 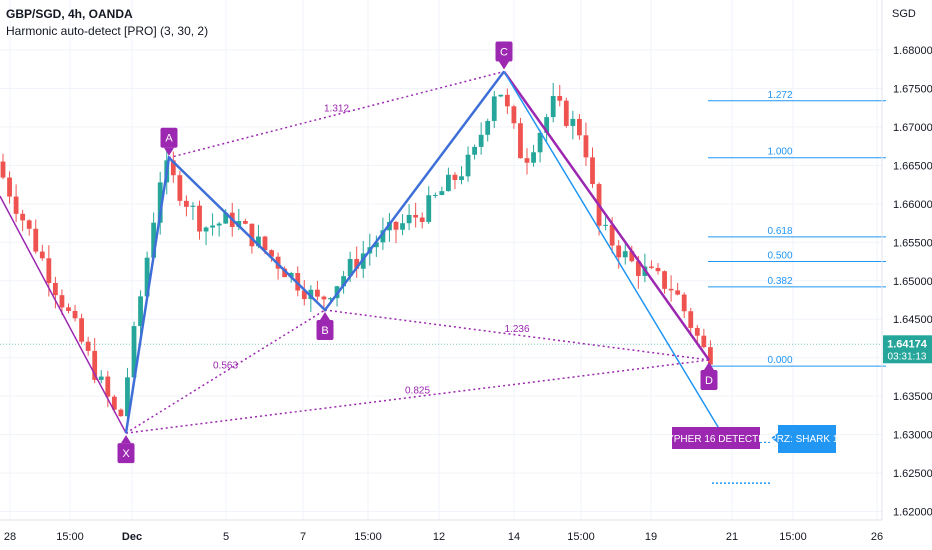 I want to click on prz-box-tip, so click(x=774, y=438).